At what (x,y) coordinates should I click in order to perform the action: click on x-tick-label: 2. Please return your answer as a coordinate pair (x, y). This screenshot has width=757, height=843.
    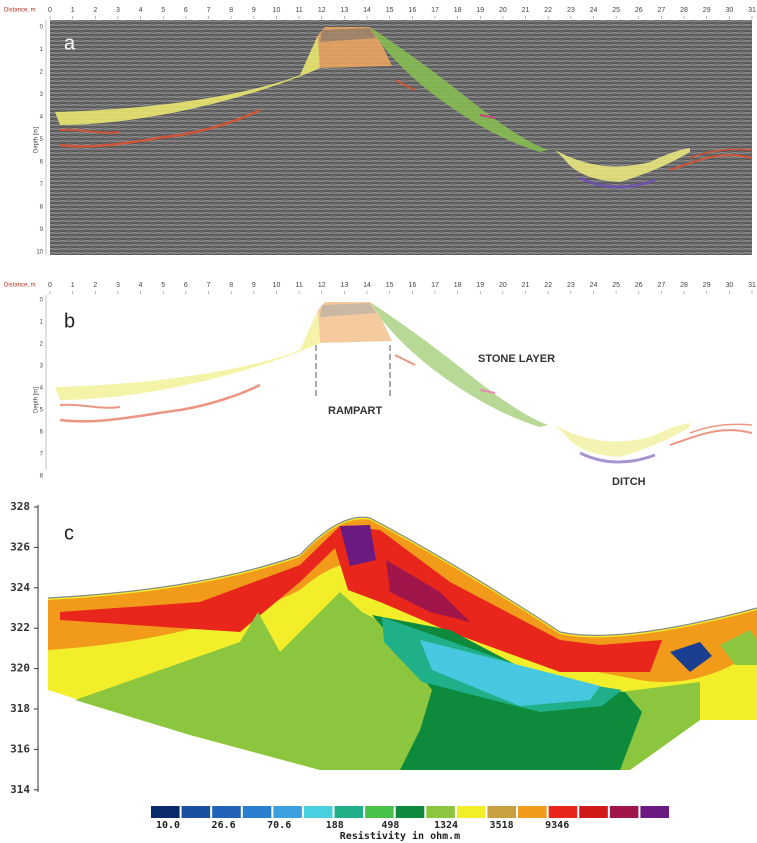
    Looking at the image, I should click on (95, 285).